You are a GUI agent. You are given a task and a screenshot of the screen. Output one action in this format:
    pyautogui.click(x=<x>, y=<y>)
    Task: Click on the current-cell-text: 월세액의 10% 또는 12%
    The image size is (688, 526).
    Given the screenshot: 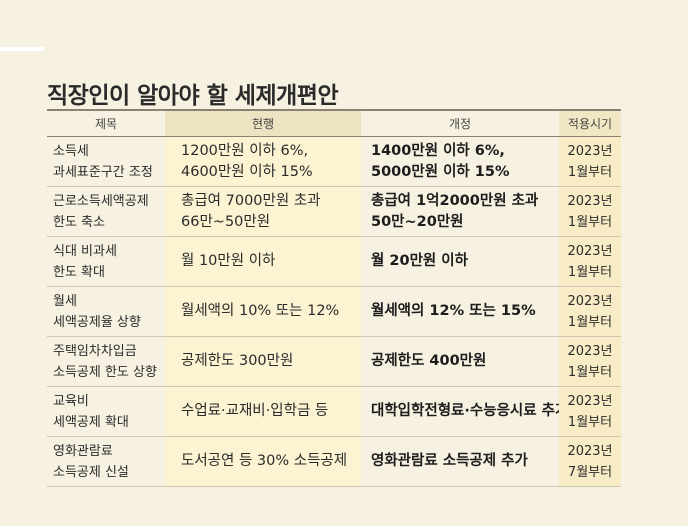 What is the action you would take?
    pyautogui.click(x=260, y=311)
    